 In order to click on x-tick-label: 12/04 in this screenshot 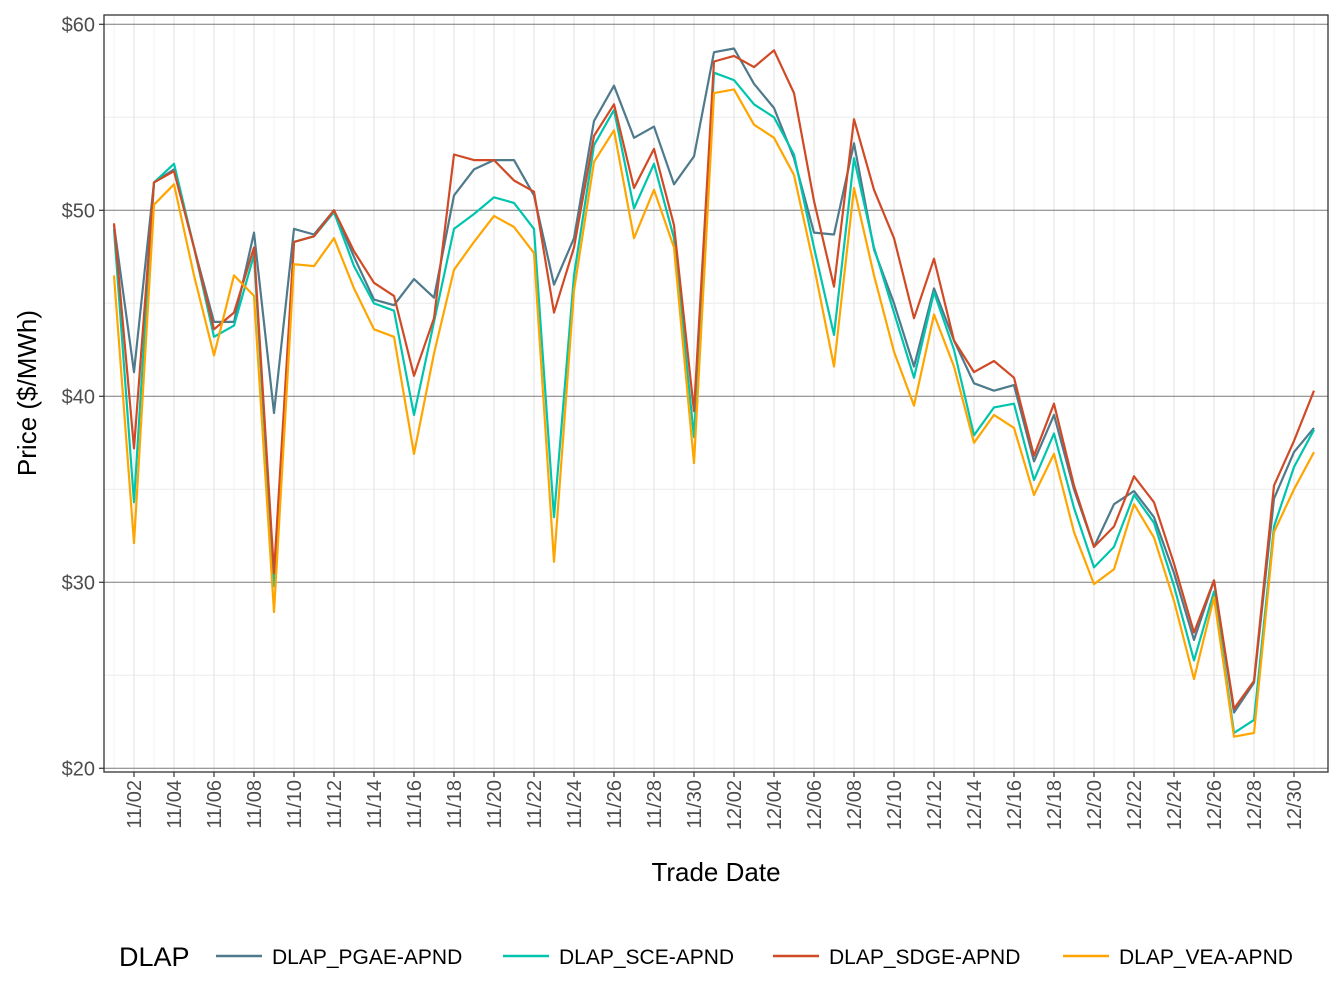, I will do `click(775, 805)`.